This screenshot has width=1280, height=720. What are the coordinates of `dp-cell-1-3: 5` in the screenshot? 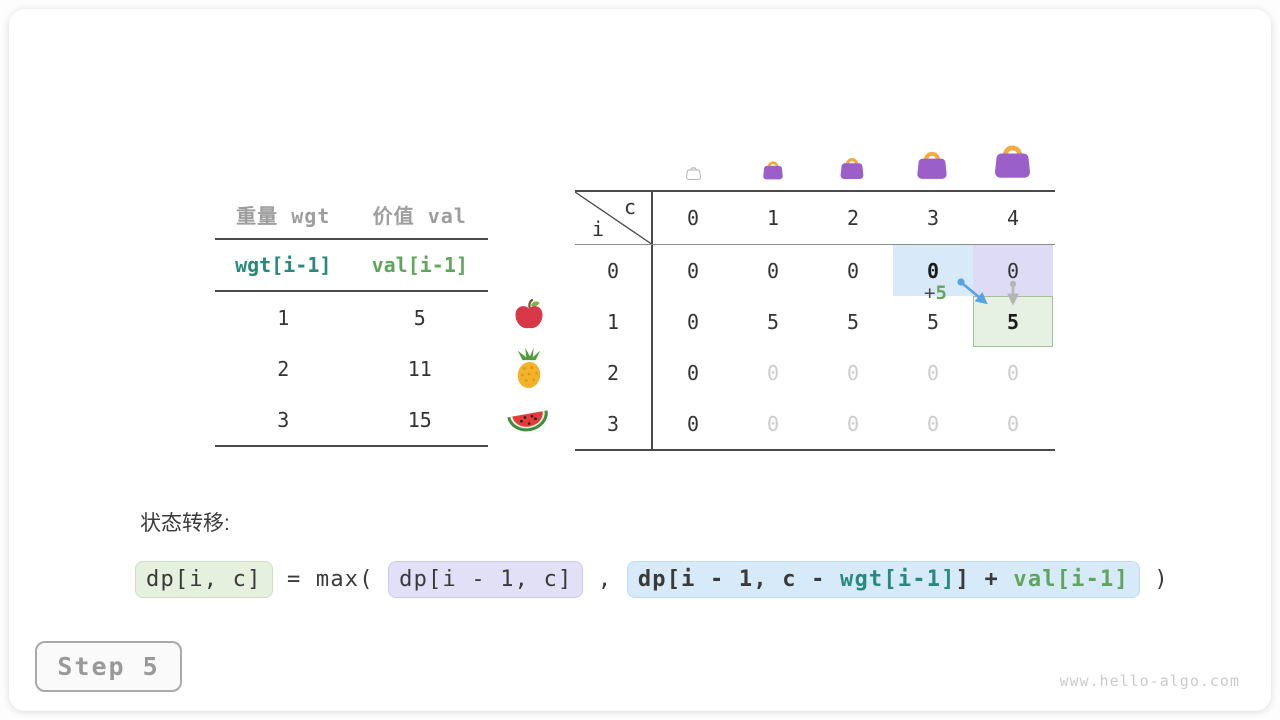 It's located at (933, 321).